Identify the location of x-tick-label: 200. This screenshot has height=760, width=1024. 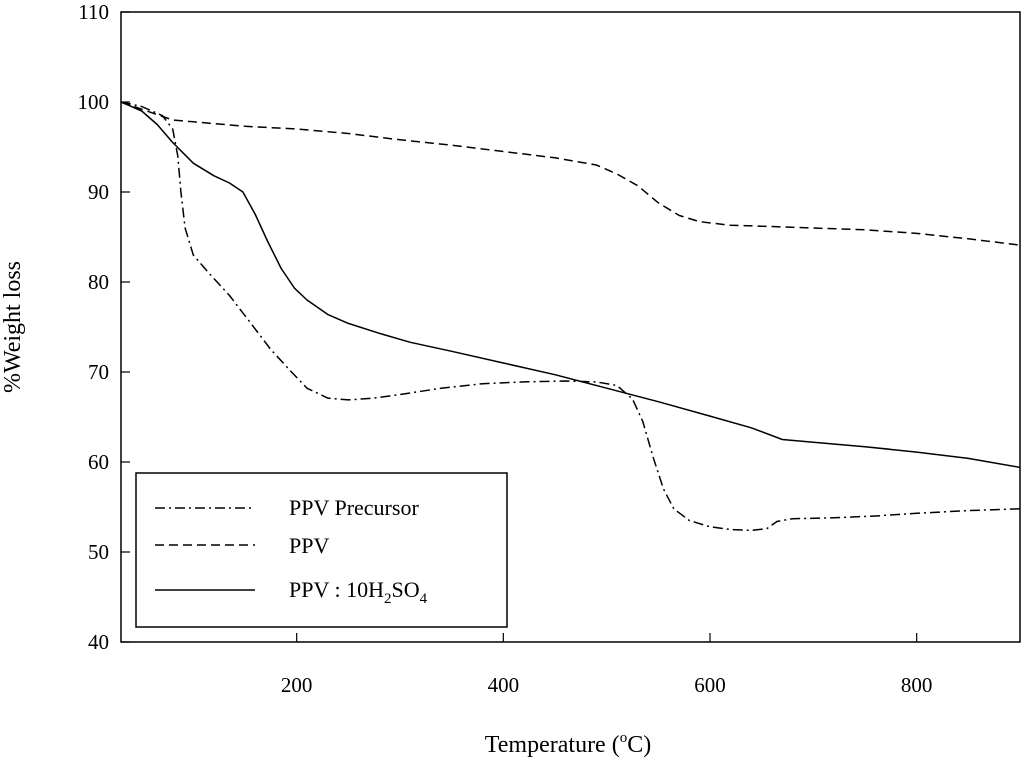
(297, 685).